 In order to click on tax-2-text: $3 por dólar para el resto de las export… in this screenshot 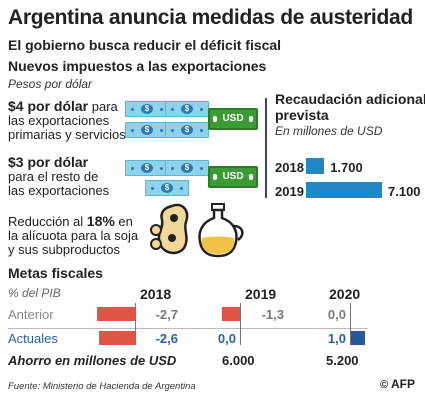, I will do `click(59, 176)`.